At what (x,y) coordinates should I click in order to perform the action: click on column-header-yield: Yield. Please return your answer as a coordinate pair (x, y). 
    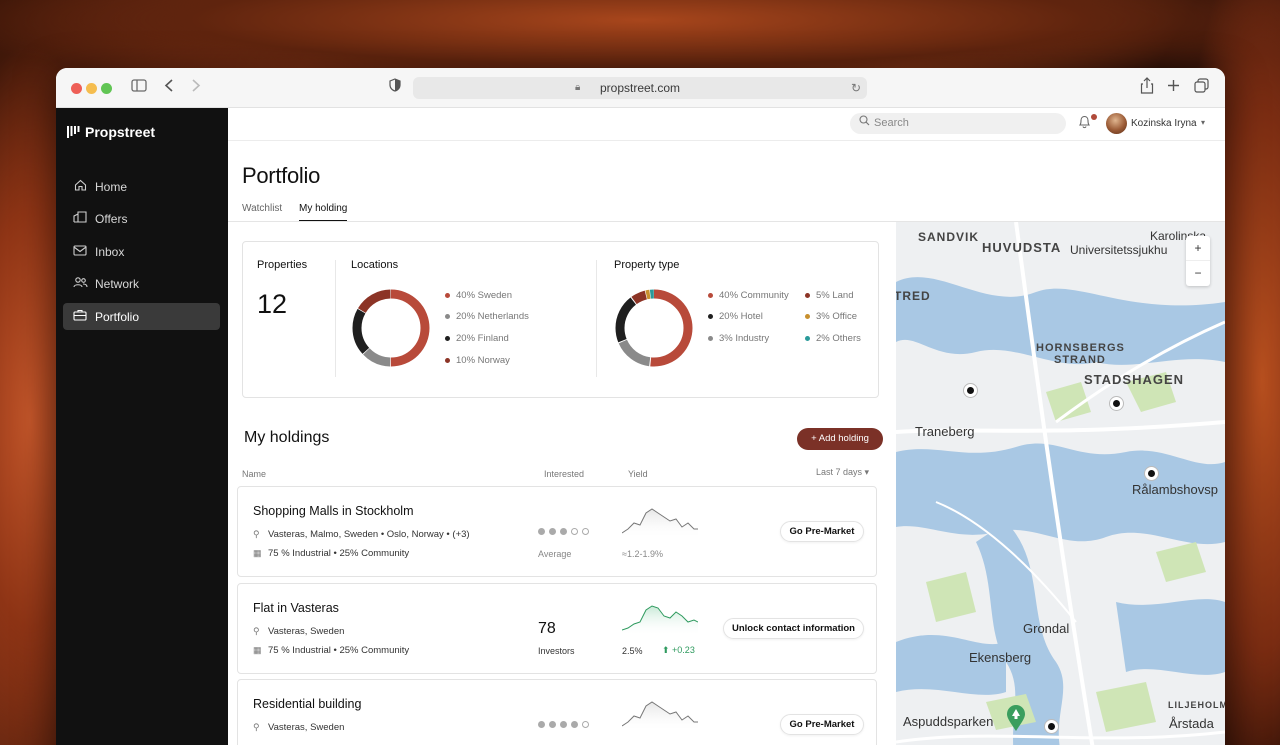
    Looking at the image, I should click on (638, 474).